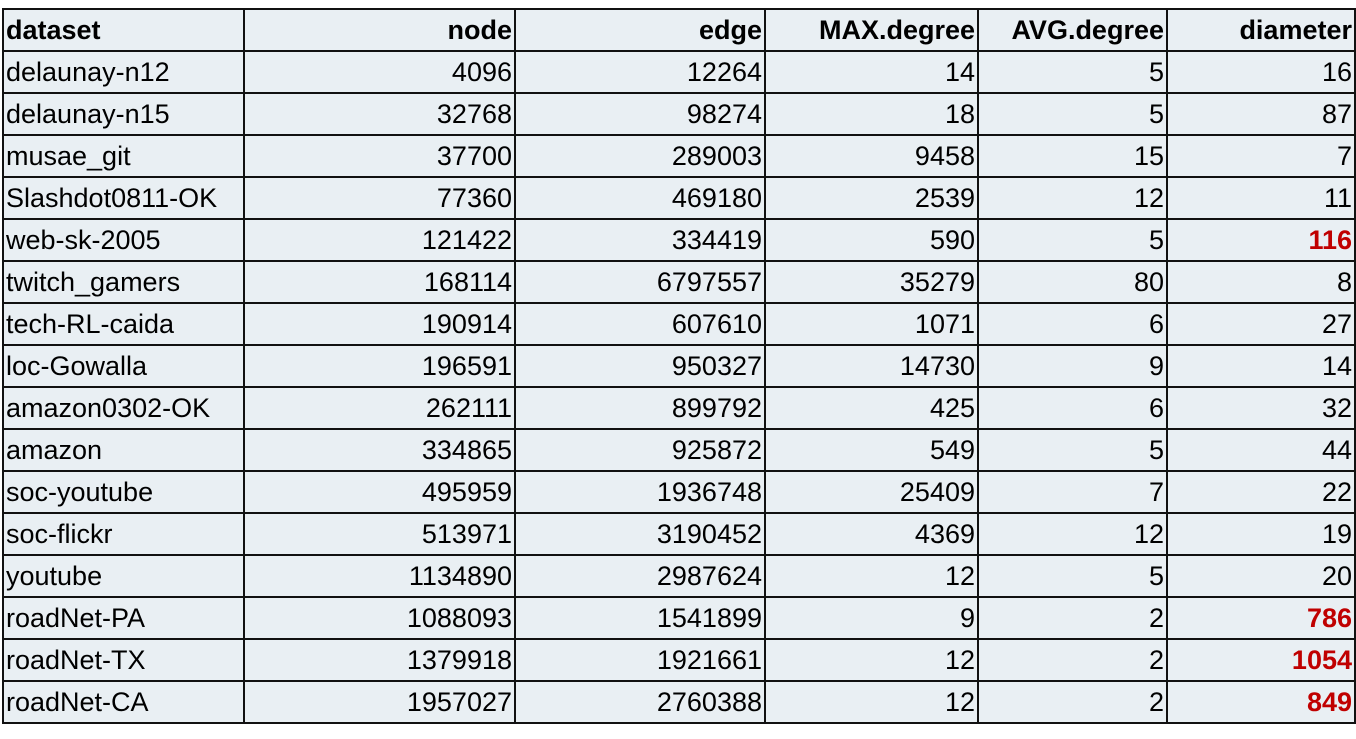 The width and height of the screenshot is (1356, 739). I want to click on avg-degree-cell: 15, so click(1072, 156).